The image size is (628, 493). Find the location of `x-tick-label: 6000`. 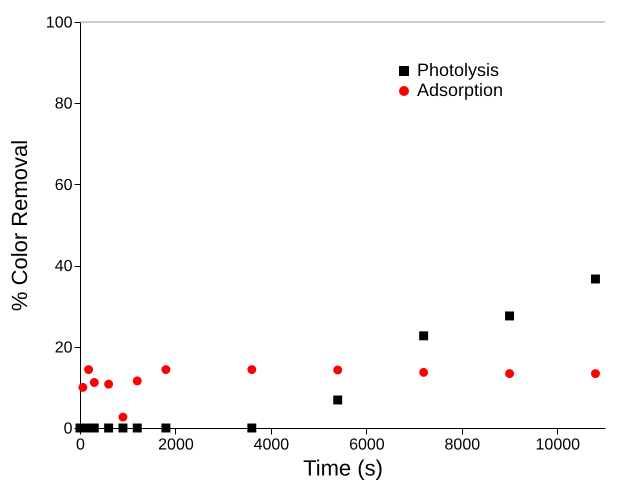

x-tick-label: 6000 is located at coordinates (367, 445).